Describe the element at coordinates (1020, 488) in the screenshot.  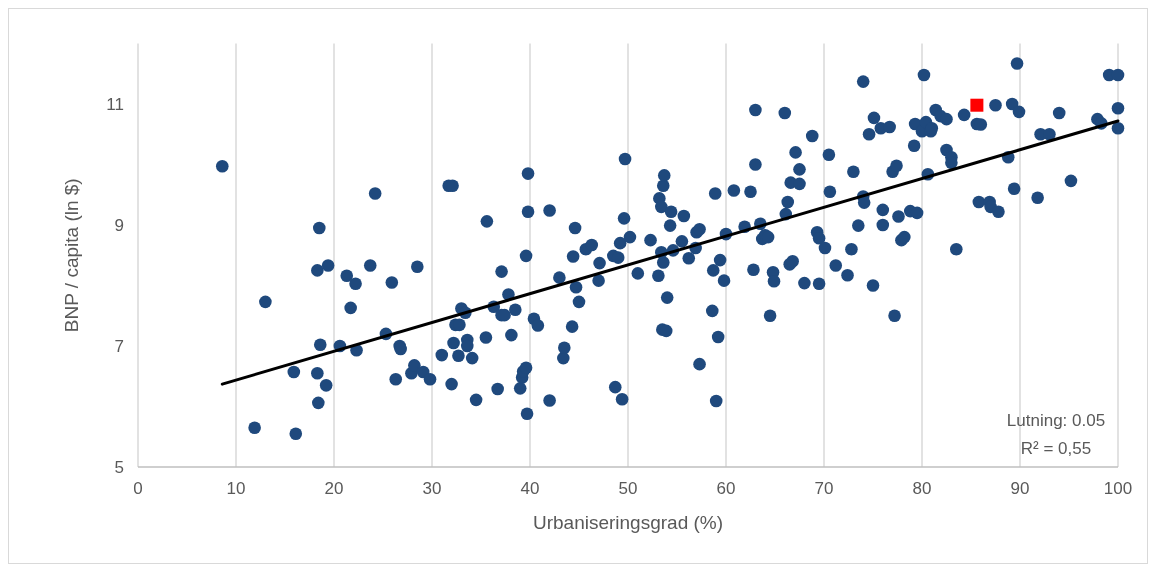
I see `x-tick-label: 90` at that location.